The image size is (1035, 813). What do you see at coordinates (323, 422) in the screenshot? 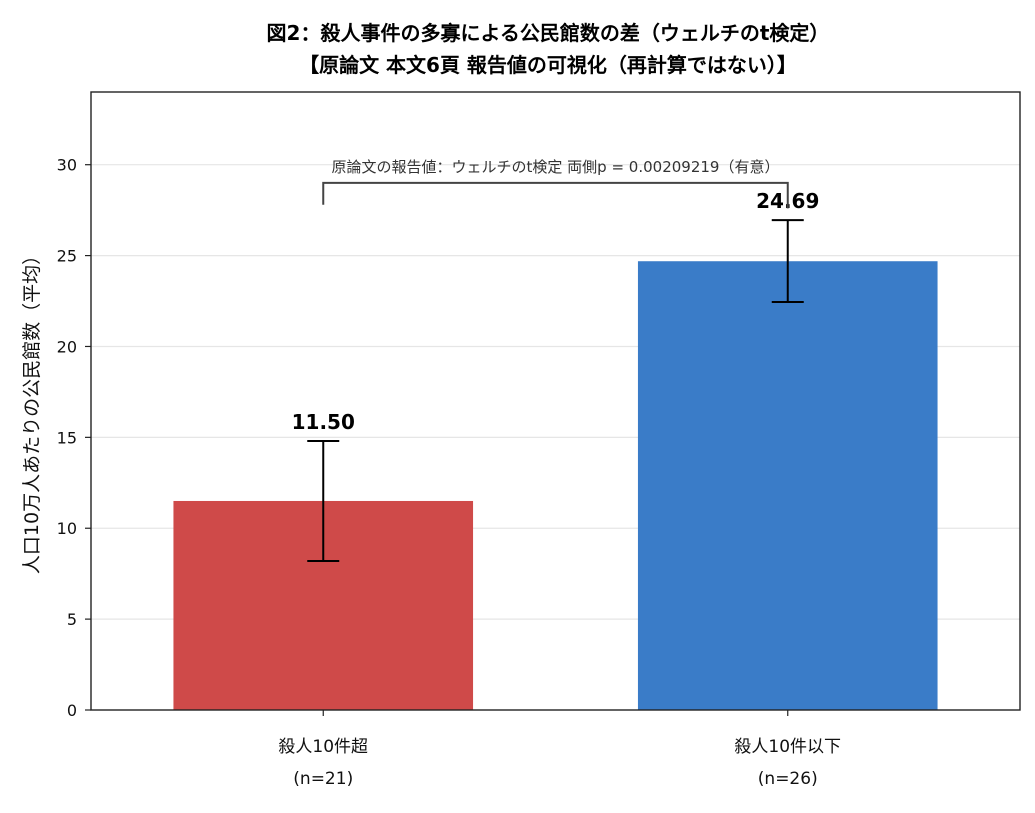
I see `value-label: 11.50` at bounding box center [323, 422].